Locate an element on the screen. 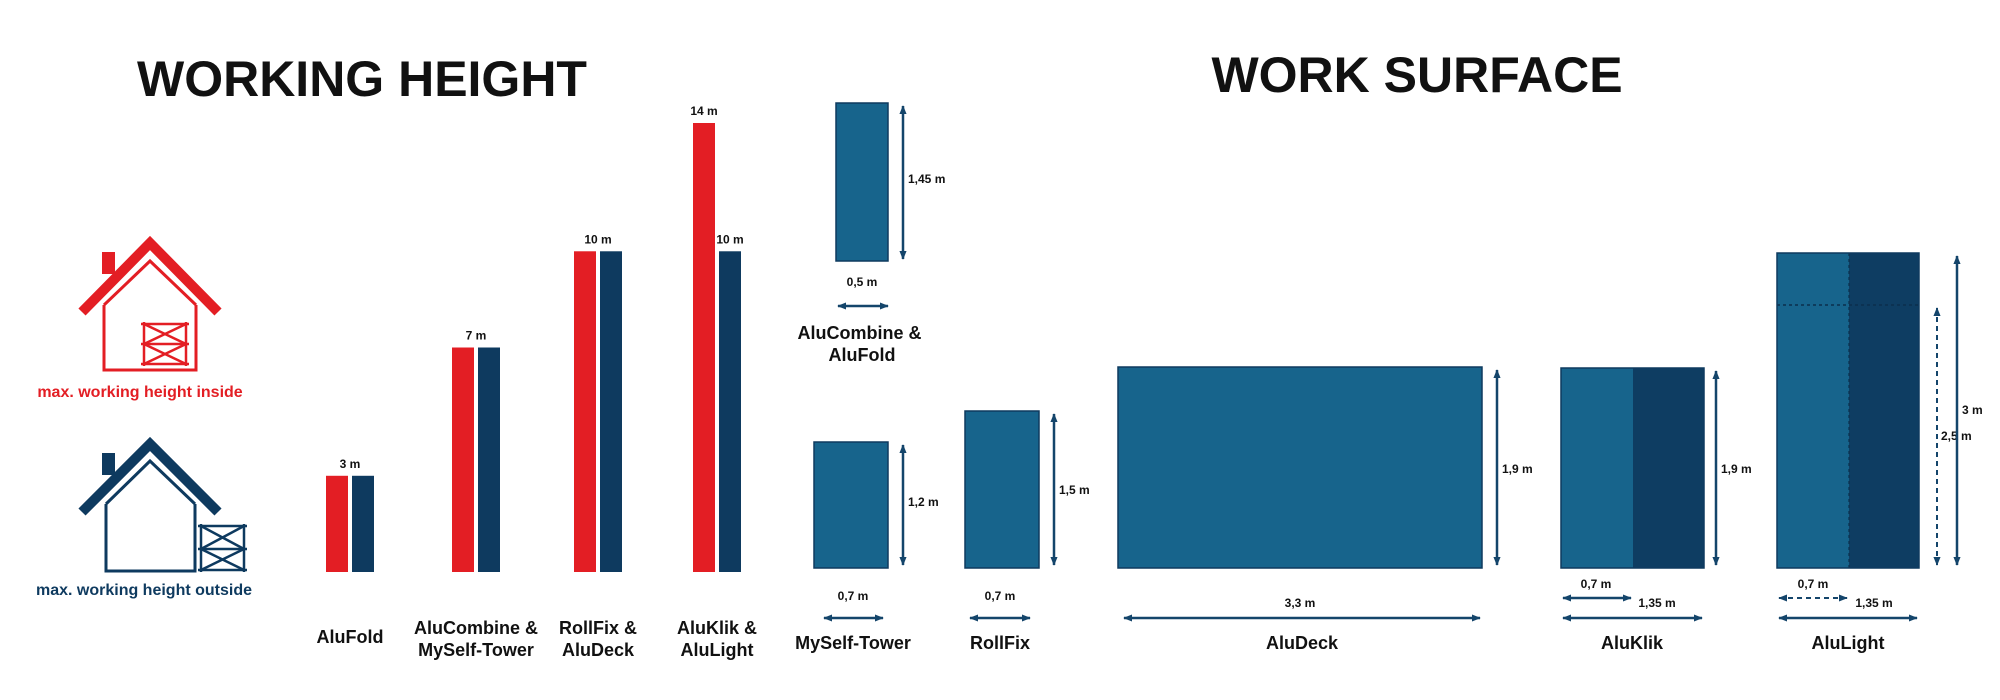 The height and width of the screenshot is (700, 2000). working-height-title: WORKING HEIGHT is located at coordinates (362, 79).